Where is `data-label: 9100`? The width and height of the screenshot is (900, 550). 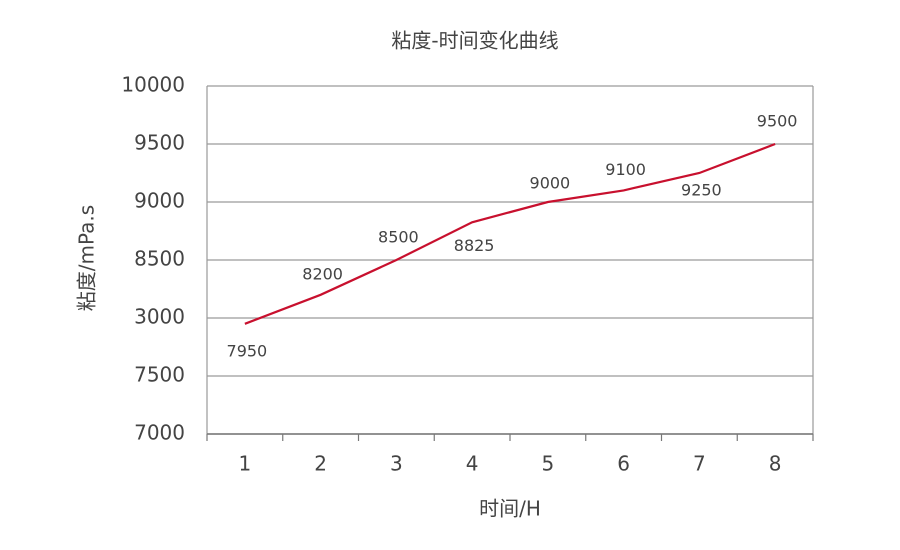
data-label: 9100 is located at coordinates (625, 169).